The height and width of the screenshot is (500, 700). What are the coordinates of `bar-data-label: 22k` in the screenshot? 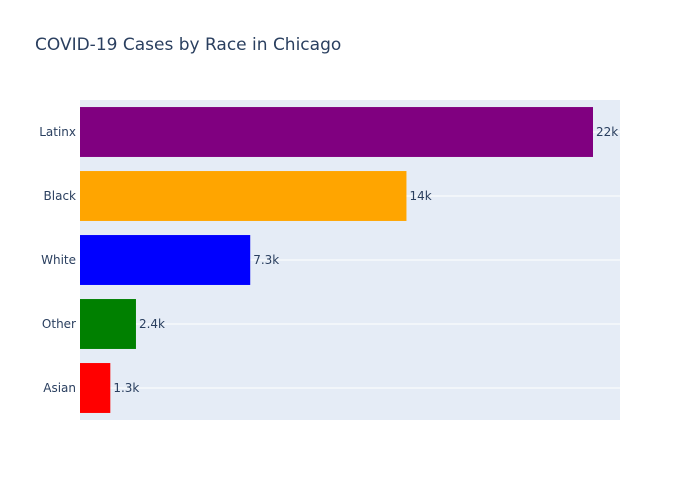 It's located at (607, 132).